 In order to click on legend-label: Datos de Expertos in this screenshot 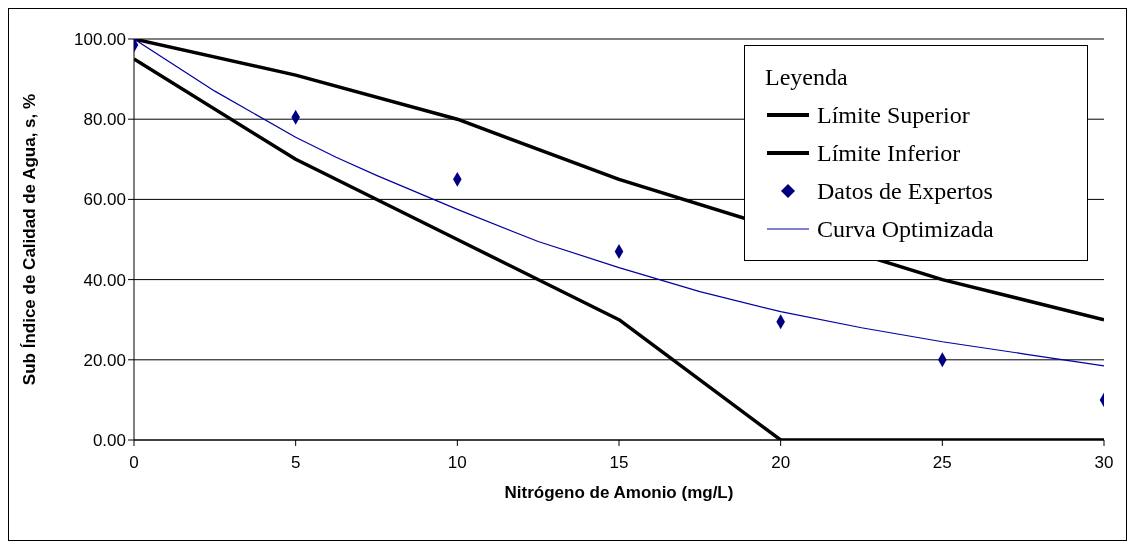, I will do `click(905, 191)`.